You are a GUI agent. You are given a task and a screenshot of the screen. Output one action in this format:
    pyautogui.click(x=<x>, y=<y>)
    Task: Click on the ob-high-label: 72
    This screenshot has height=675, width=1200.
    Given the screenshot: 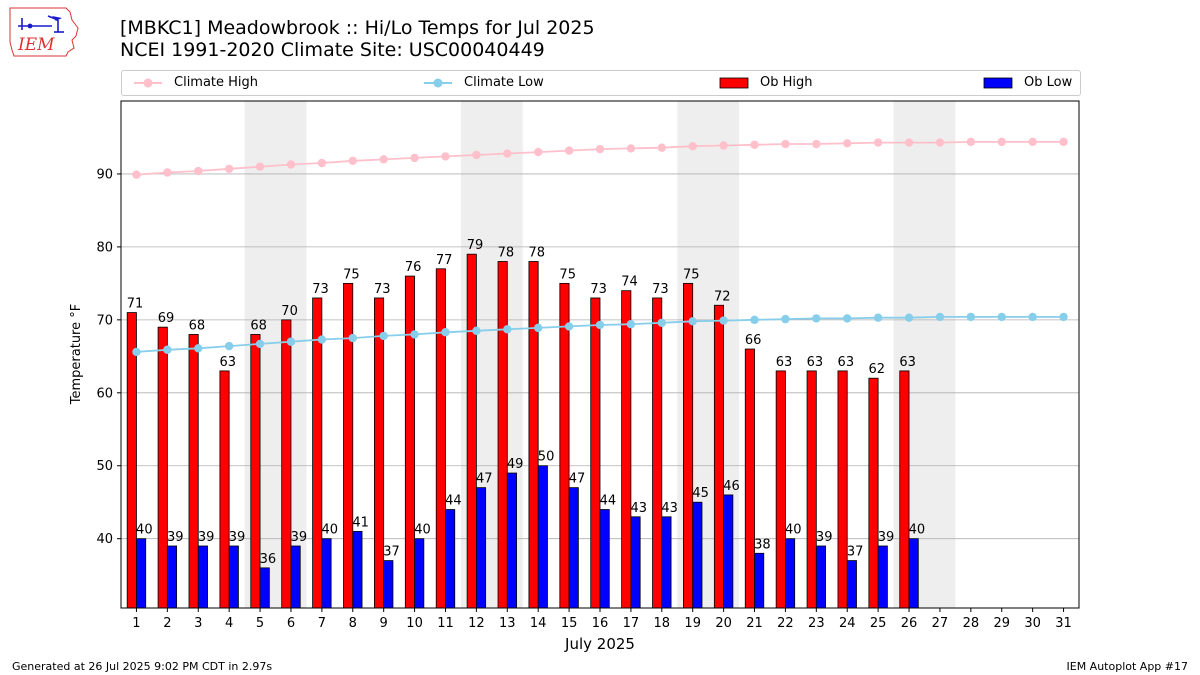 What is the action you would take?
    pyautogui.click(x=722, y=296)
    